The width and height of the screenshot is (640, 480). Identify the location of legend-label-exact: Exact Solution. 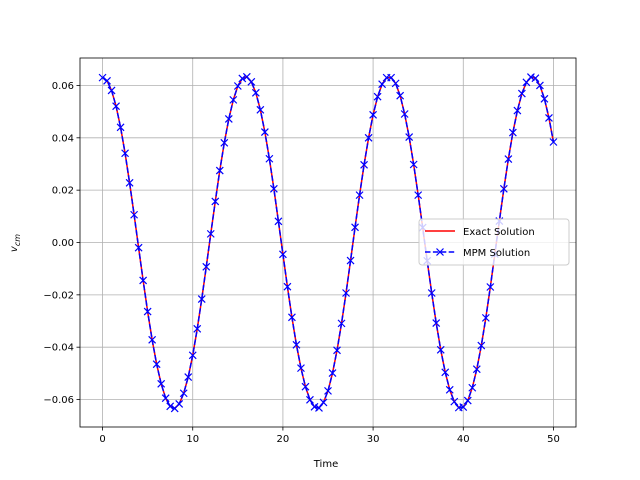
(499, 232).